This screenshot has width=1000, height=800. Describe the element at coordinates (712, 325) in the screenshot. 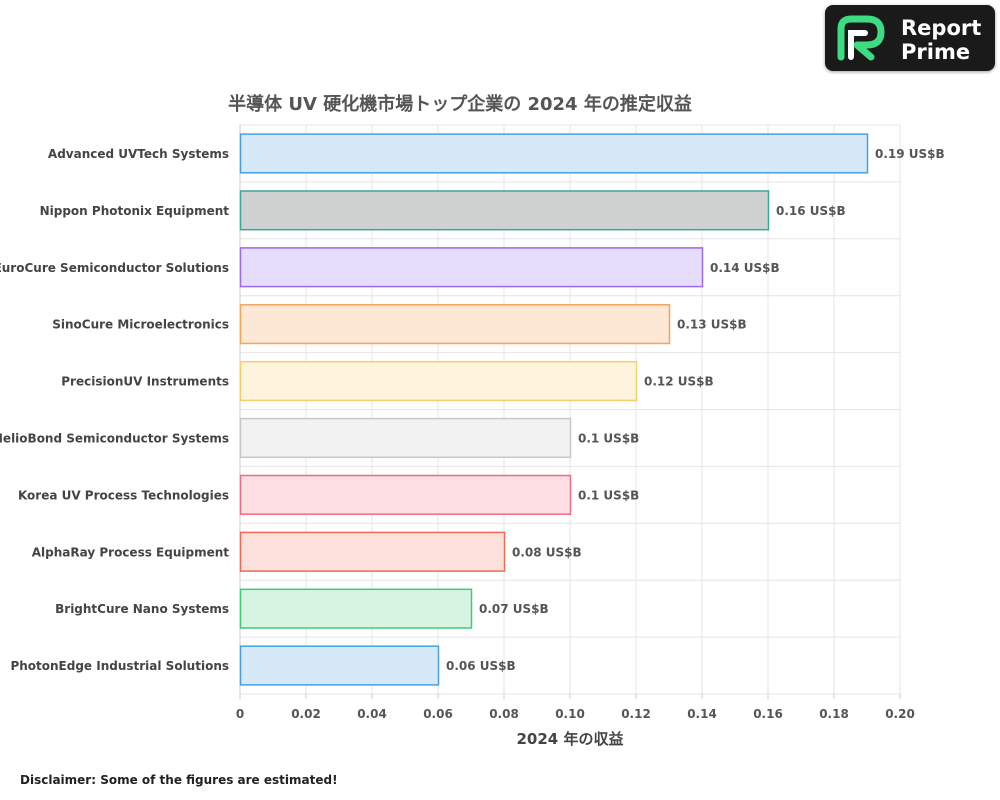

I see `data-label: 0.13 US$B` at that location.